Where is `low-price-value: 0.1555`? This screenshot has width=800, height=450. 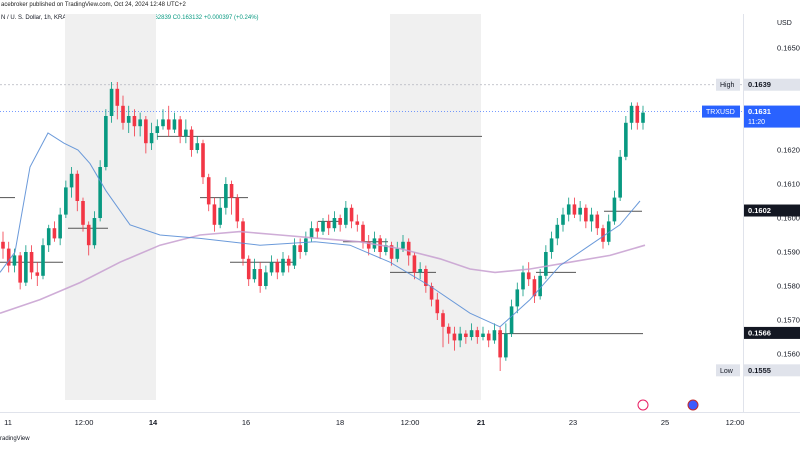 low-price-value: 0.1555 is located at coordinates (759, 370).